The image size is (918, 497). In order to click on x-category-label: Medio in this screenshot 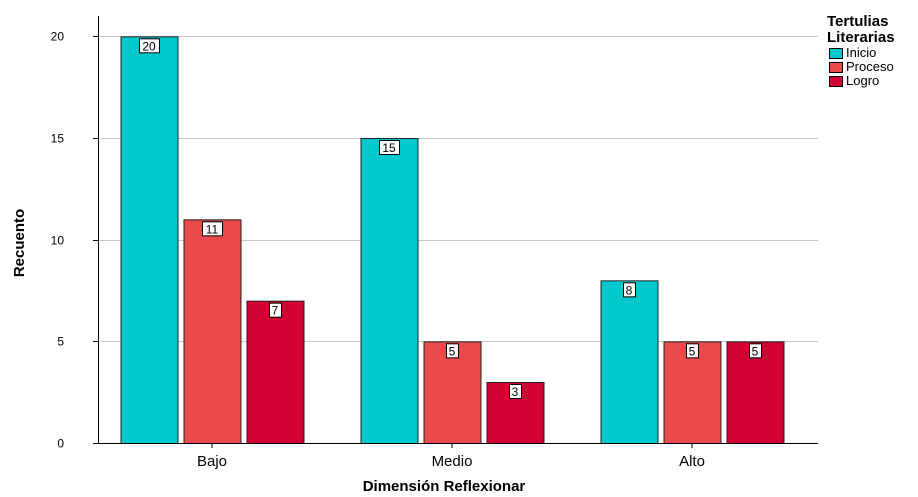, I will do `click(452, 461)`.